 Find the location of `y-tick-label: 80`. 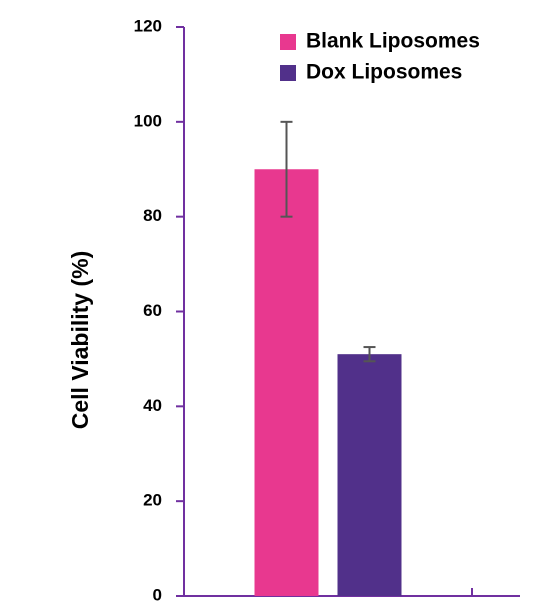

y-tick-label: 80 is located at coordinates (152, 215).